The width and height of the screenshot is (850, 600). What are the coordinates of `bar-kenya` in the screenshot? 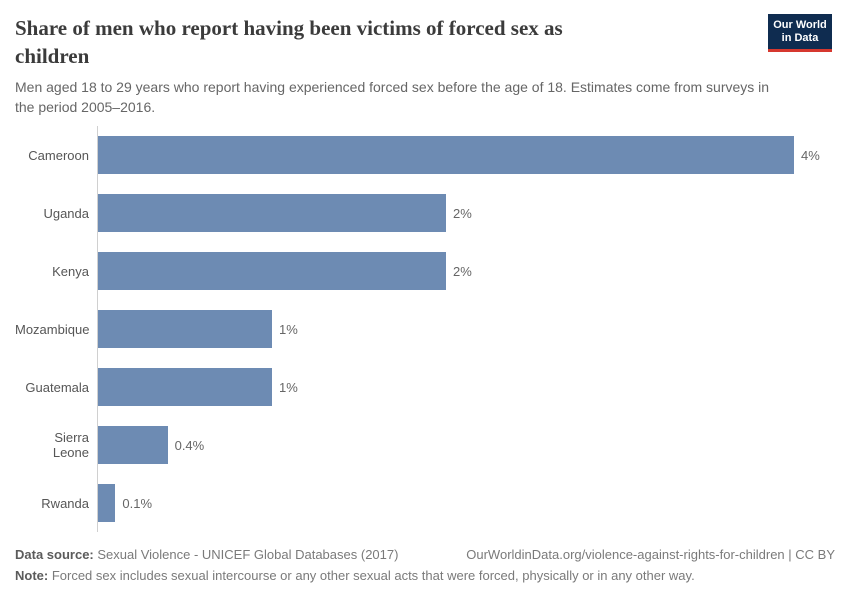 It's located at (272, 271).